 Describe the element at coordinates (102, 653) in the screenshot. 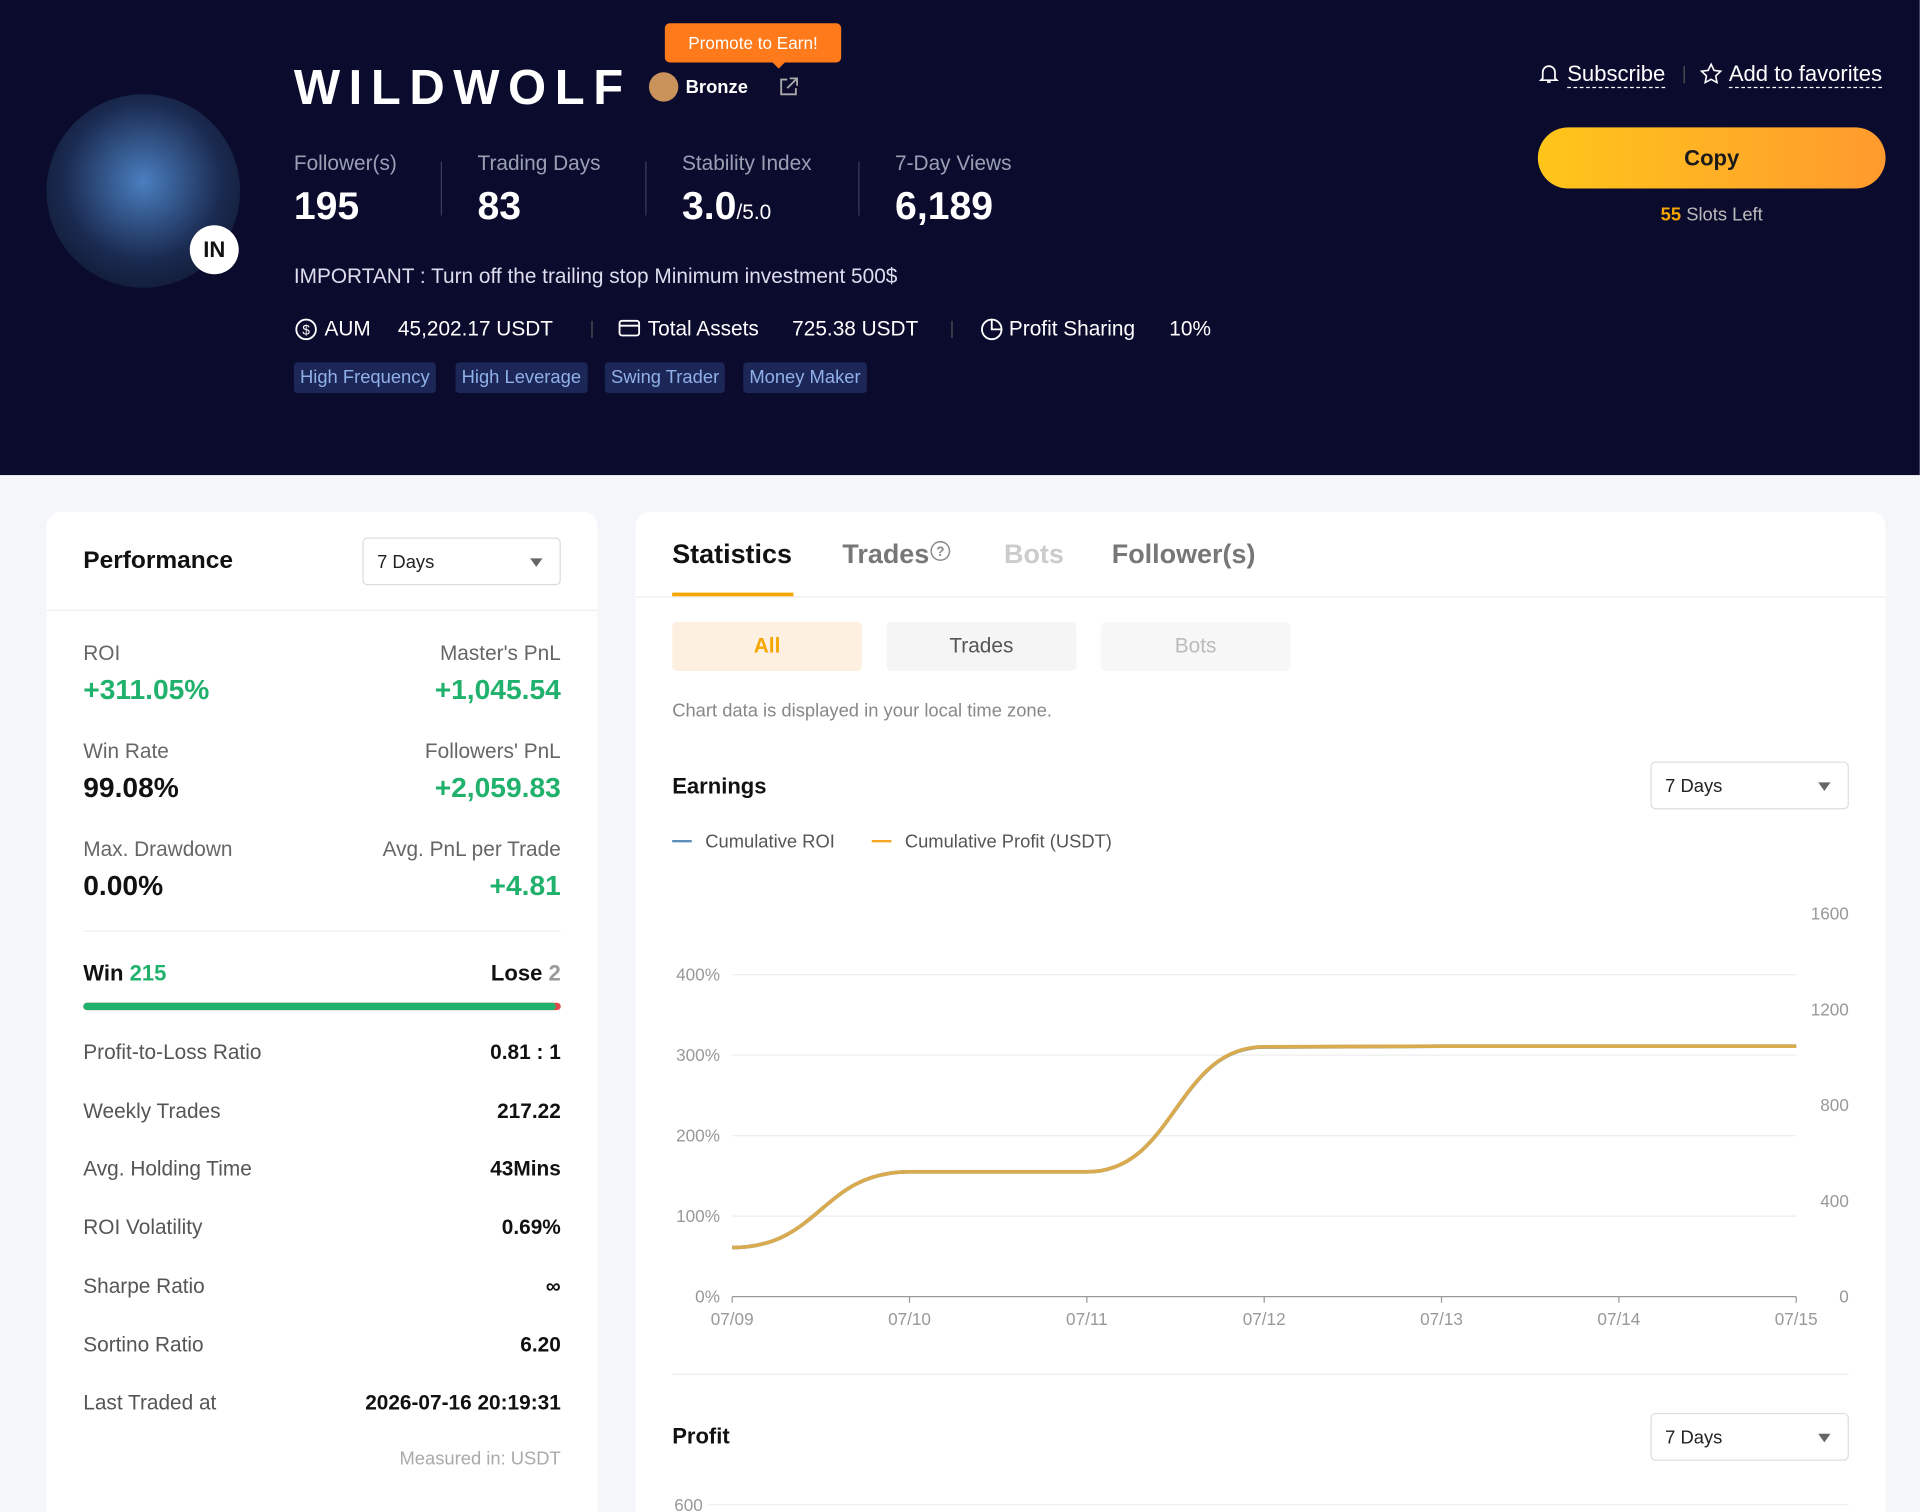

I see `kpi-label: ROI` at that location.